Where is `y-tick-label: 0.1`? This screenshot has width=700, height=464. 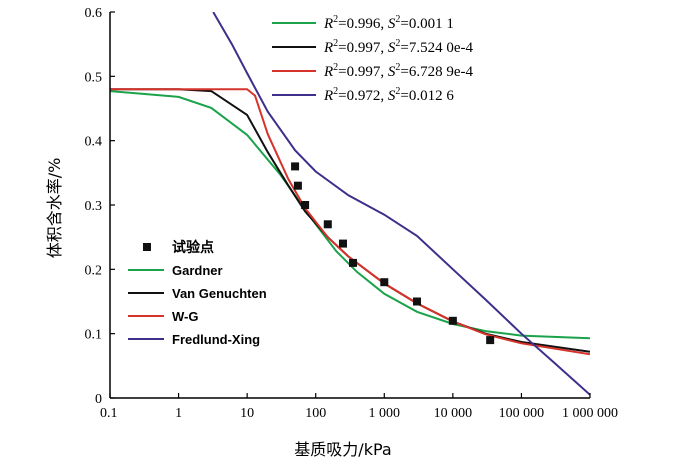
y-tick-label: 0.1 is located at coordinates (94, 335).